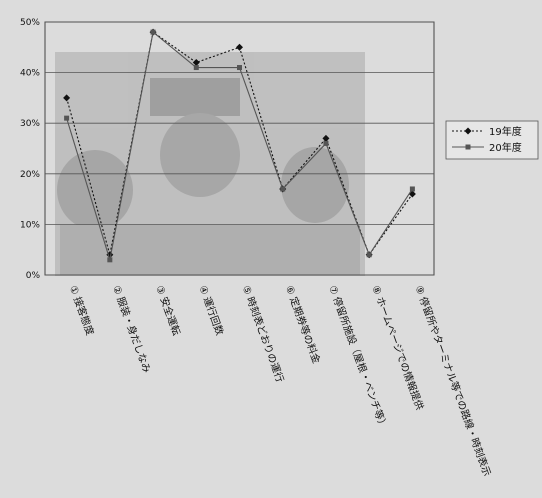 This screenshot has width=542, height=498. I want to click on y-tick-label: 0%, so click(33, 276).